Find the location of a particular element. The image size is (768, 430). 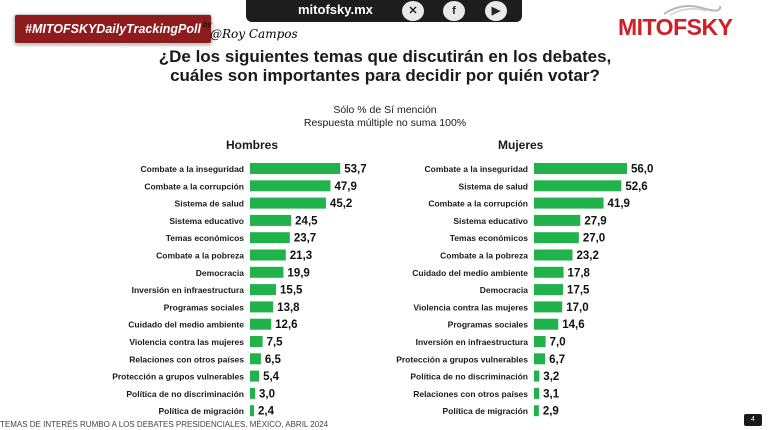

data-label: 5,4 is located at coordinates (271, 377).